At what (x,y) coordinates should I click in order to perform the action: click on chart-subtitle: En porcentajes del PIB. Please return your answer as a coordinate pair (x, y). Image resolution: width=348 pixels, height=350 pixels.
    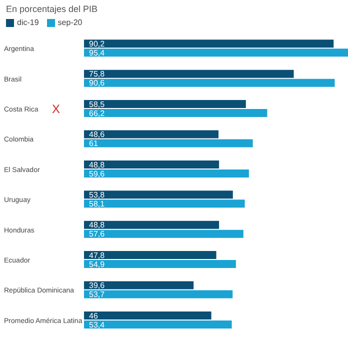
    Looking at the image, I should click on (52, 8).